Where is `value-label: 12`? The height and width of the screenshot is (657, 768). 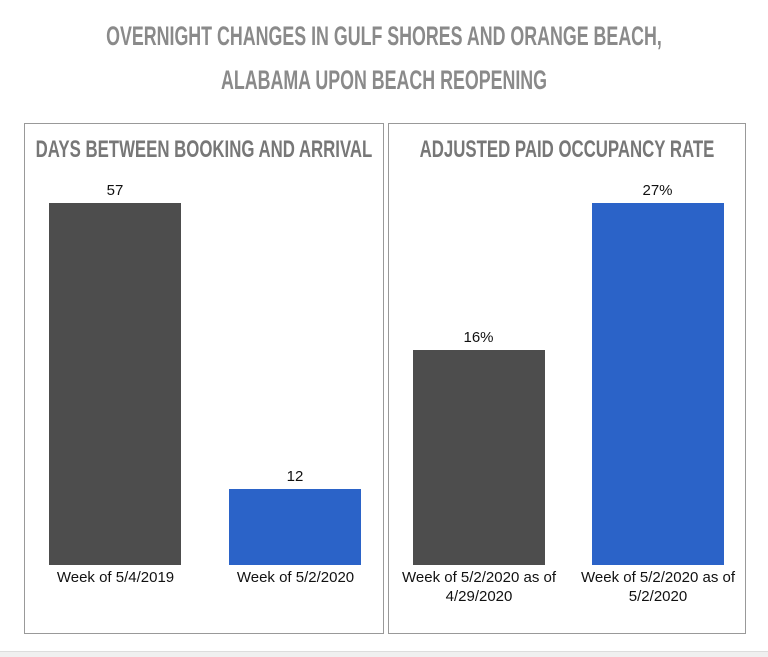 value-label: 12 is located at coordinates (295, 476).